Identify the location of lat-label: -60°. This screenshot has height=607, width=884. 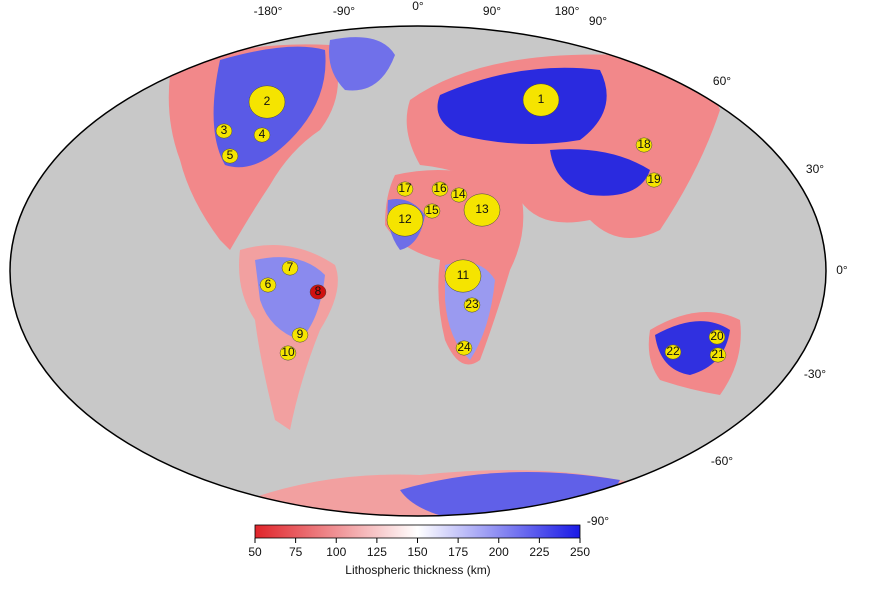
(722, 461).